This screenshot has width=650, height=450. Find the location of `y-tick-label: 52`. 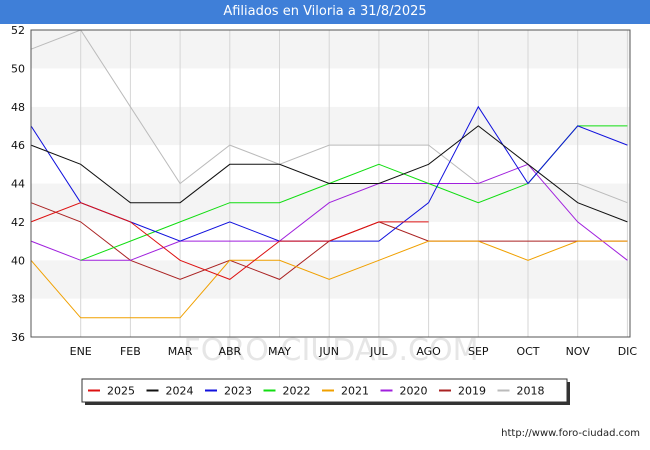

y-tick-label: 52 is located at coordinates (18, 30).